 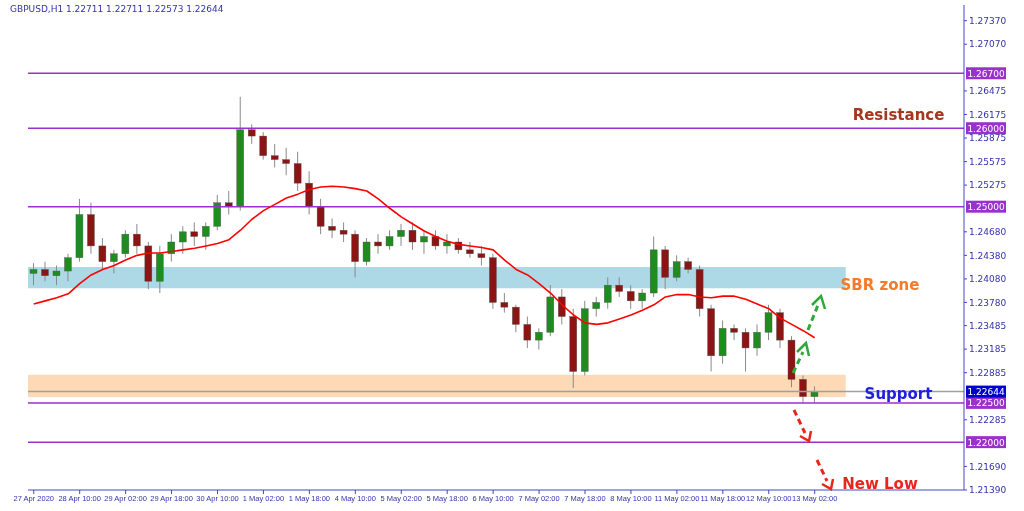 What do you see at coordinates (117, 9) in the screenshot?
I see `chart-title: GBPUSD,H1 1.22711 1.22711 1.22573 1.22644` at bounding box center [117, 9].